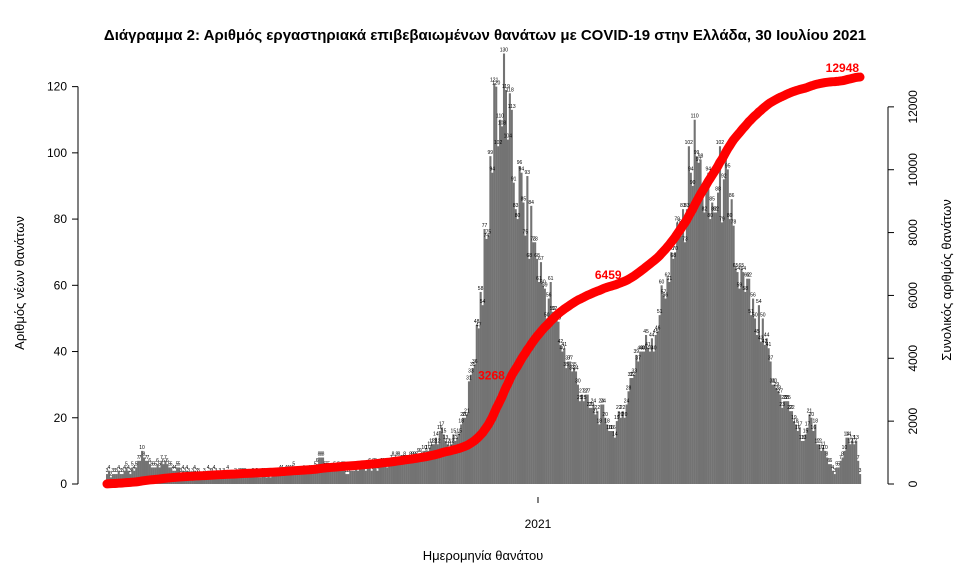 The width and height of the screenshot is (970, 579). Describe the element at coordinates (708, 170) in the screenshot. I see `daily-bar-label: 94` at that location.